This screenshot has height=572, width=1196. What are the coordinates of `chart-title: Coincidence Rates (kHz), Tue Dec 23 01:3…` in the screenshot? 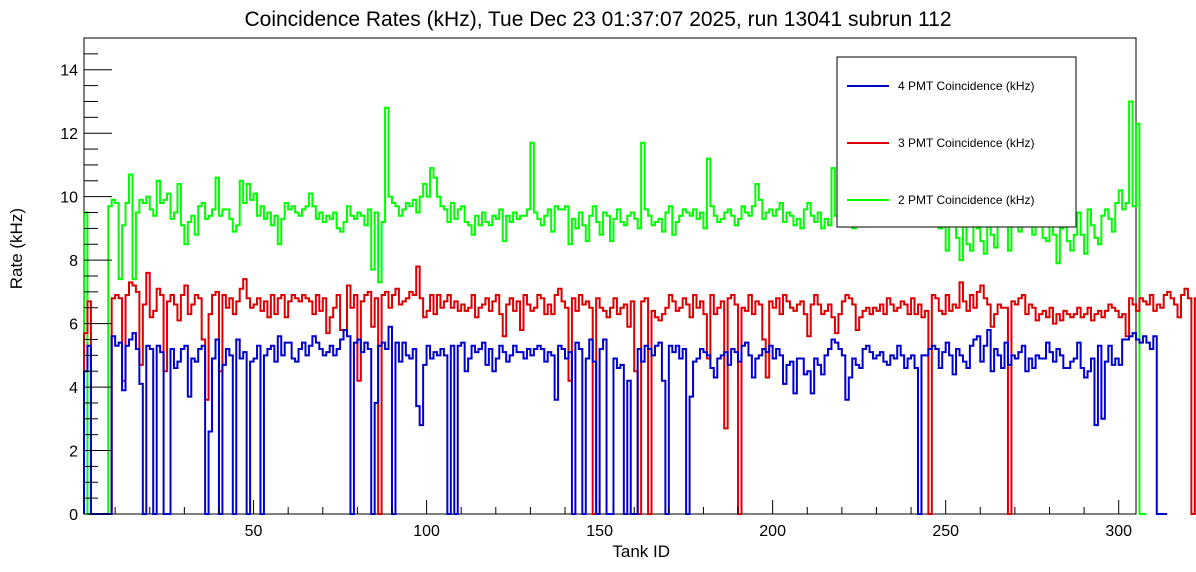 It's located at (597, 19).